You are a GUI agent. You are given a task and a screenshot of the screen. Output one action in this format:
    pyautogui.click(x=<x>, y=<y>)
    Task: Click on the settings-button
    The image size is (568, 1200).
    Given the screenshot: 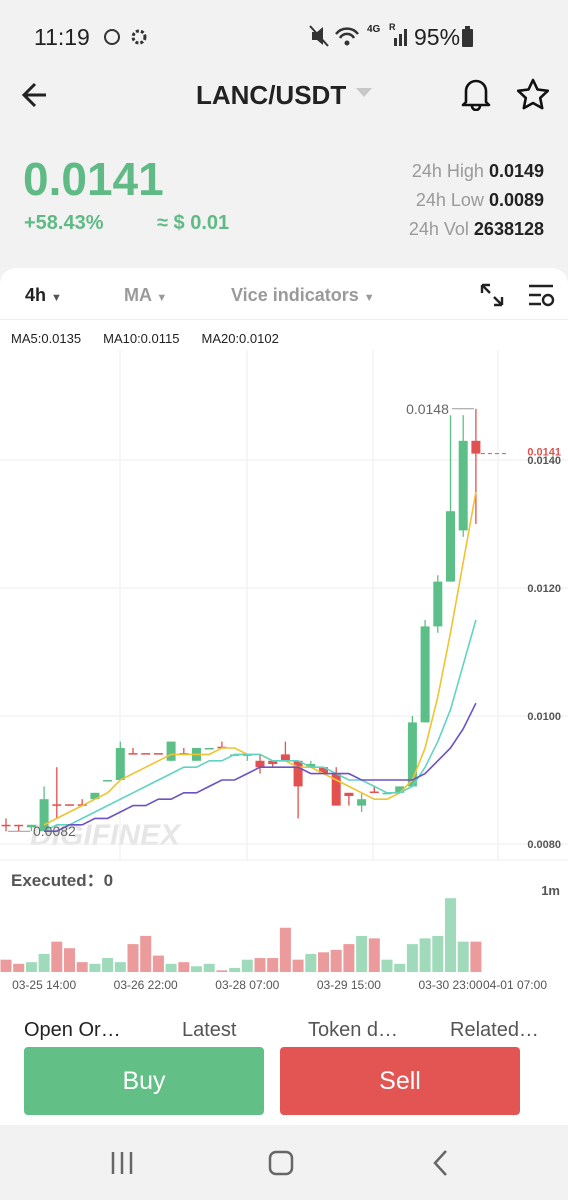 What is the action you would take?
    pyautogui.click(x=542, y=296)
    